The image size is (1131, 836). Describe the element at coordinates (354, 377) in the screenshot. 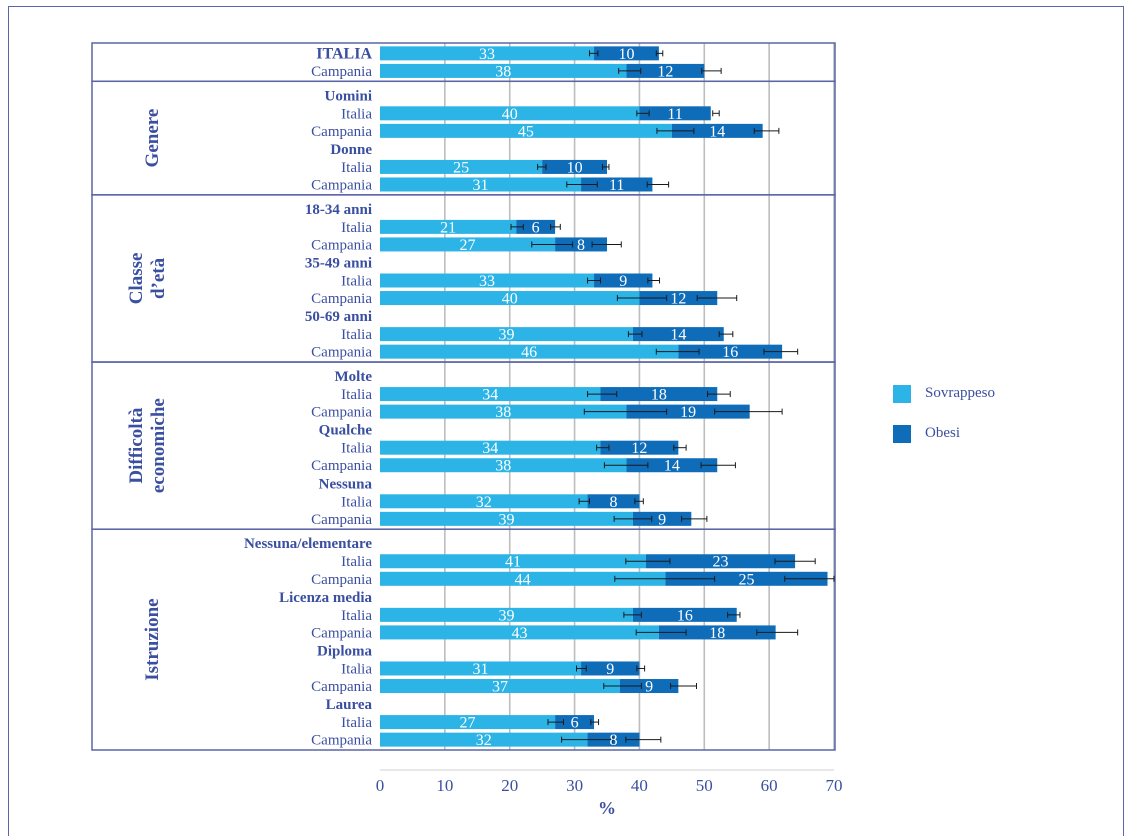

I see `group-label: Molte` at that location.